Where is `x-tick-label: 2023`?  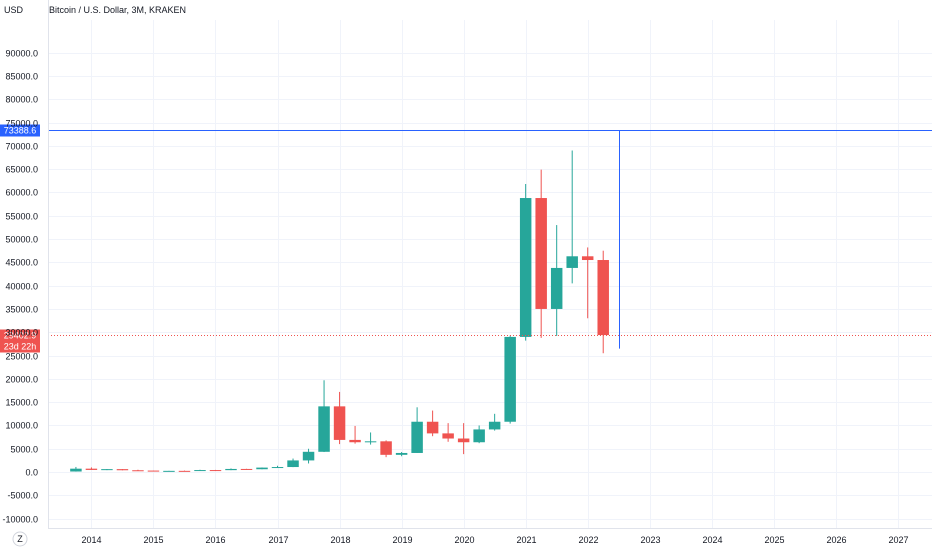 x-tick-label: 2023 is located at coordinates (650, 540).